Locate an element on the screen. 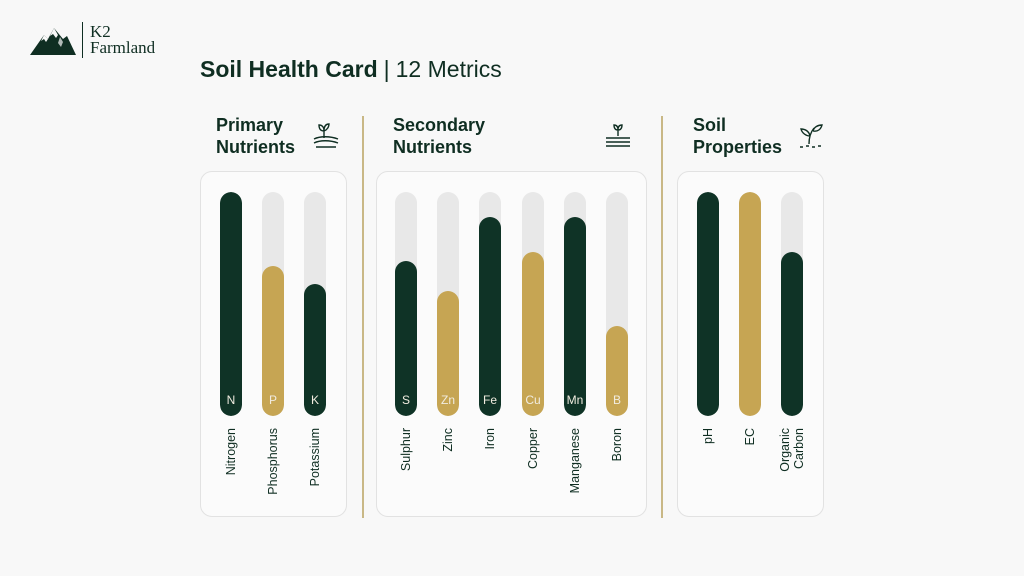  bar-label-phosphorus: Phosphorus is located at coordinates (273, 461).